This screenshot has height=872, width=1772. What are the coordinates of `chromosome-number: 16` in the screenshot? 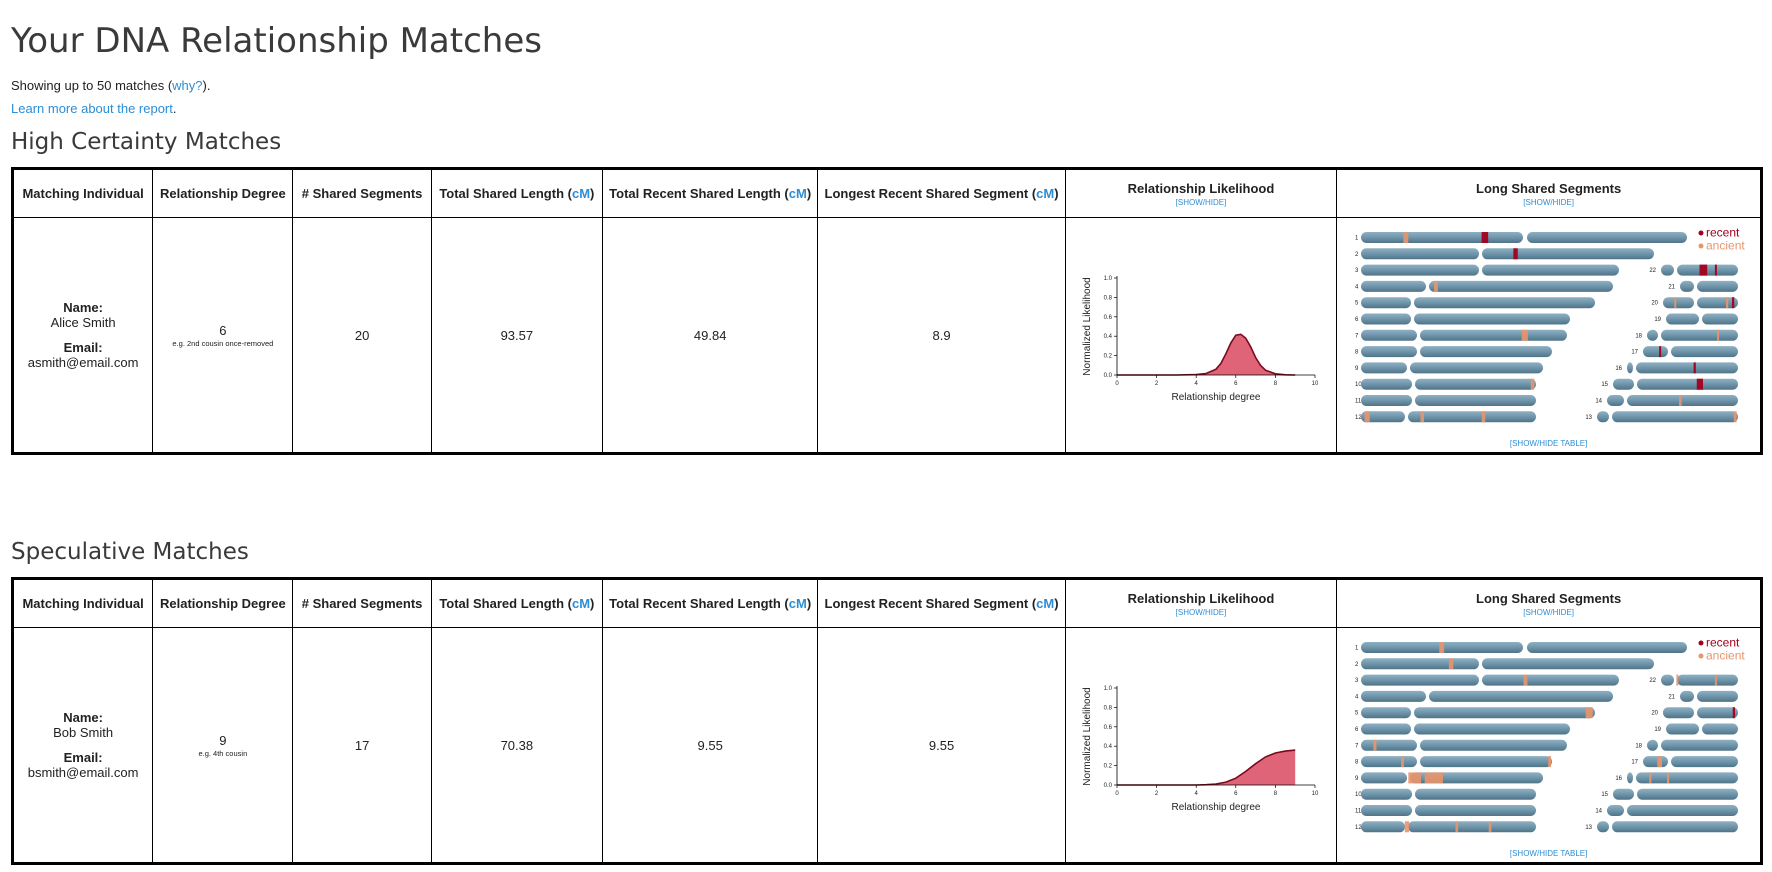 It's located at (1618, 369).